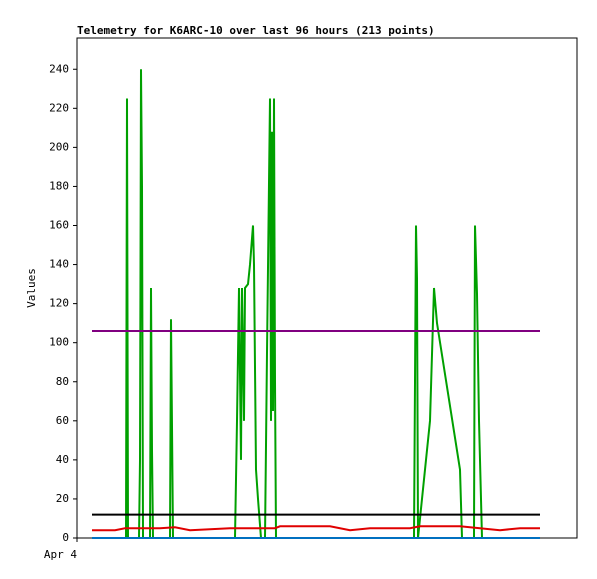 This screenshot has width=597, height=579. What do you see at coordinates (59, 264) in the screenshot?
I see `y-tick-label: 140` at bounding box center [59, 264].